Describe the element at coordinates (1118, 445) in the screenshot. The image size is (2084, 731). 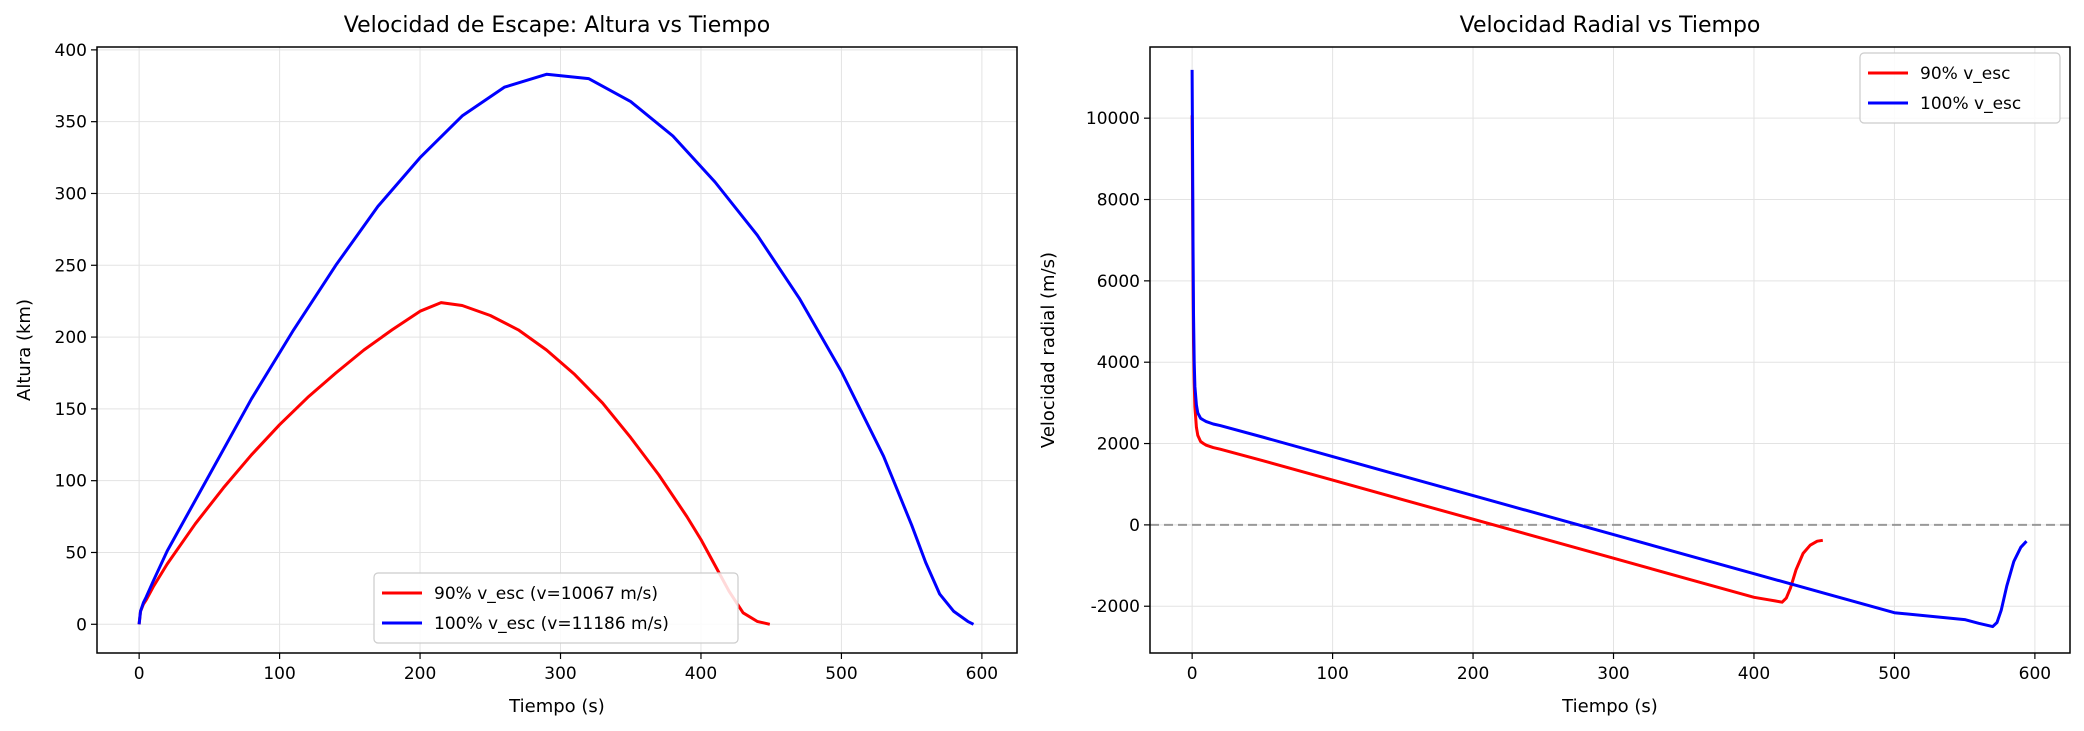
I see `y-tick-label: 2000` at that location.